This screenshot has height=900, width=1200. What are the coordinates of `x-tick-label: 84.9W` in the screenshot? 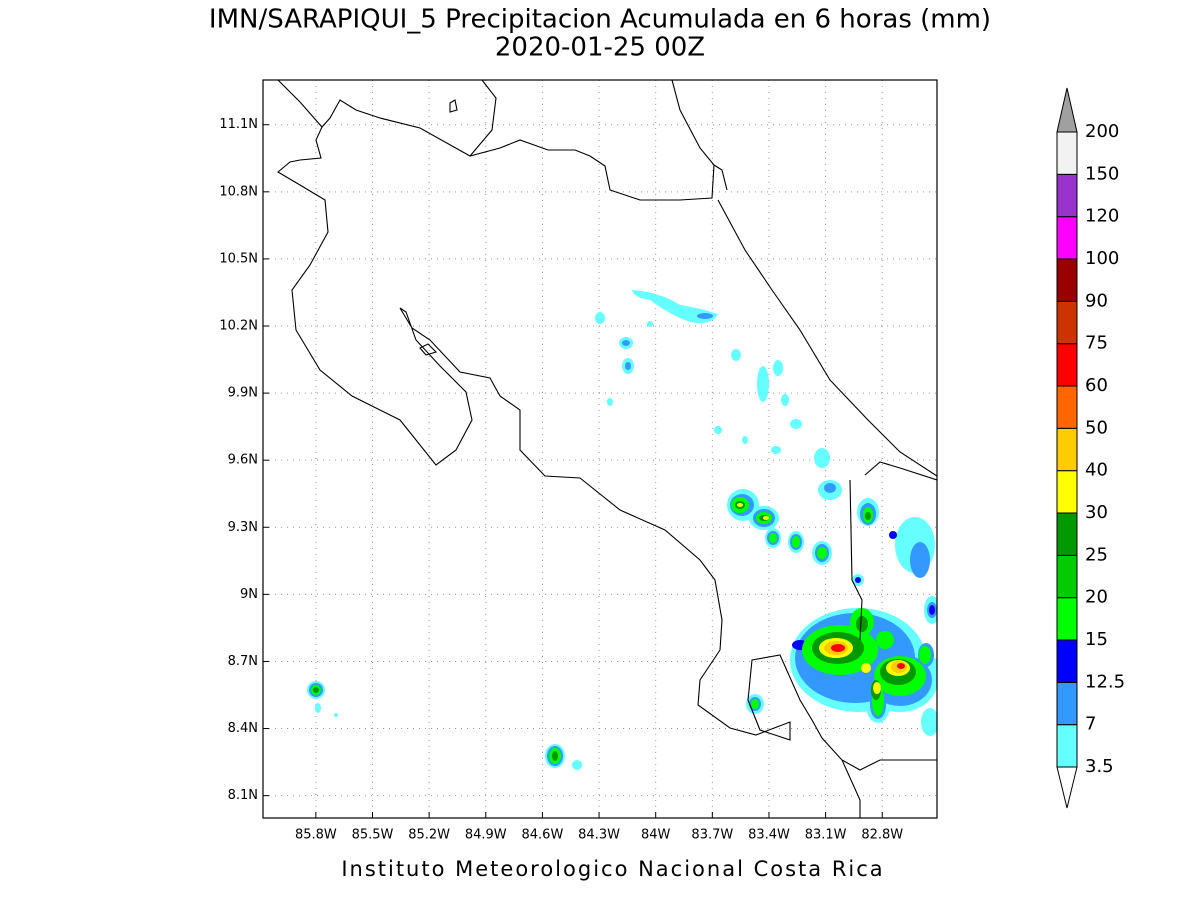 It's located at (486, 835).